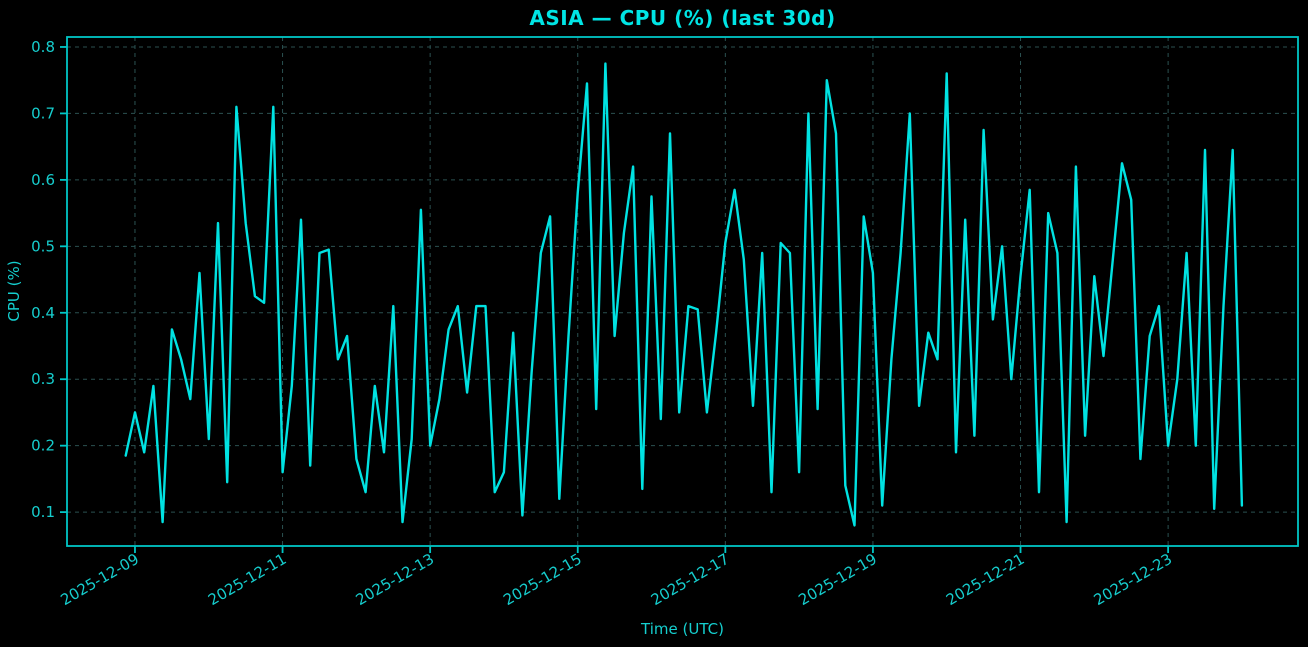 This screenshot has height=647, width=1308. What do you see at coordinates (395, 579) in the screenshot?
I see `x-tick-label: 2025-12-13` at bounding box center [395, 579].